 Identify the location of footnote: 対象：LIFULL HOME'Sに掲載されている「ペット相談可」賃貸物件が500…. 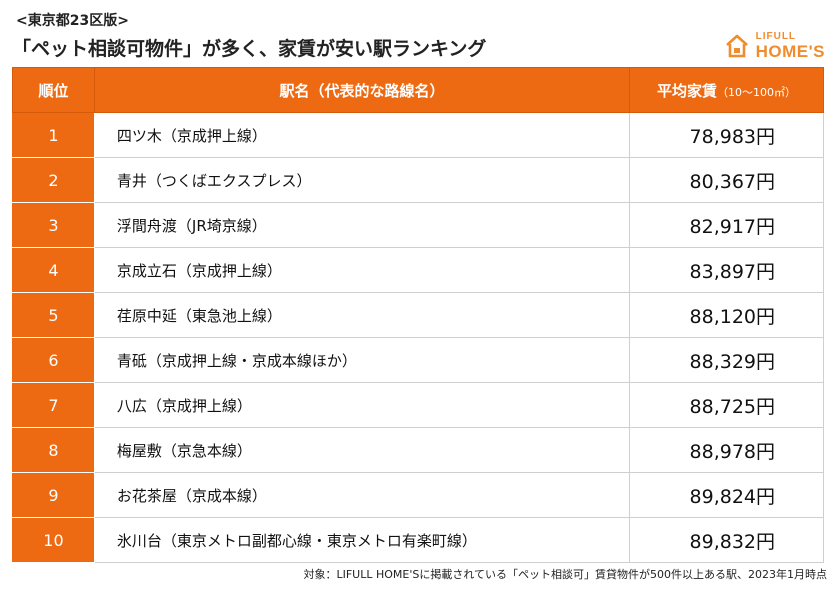
(565, 574).